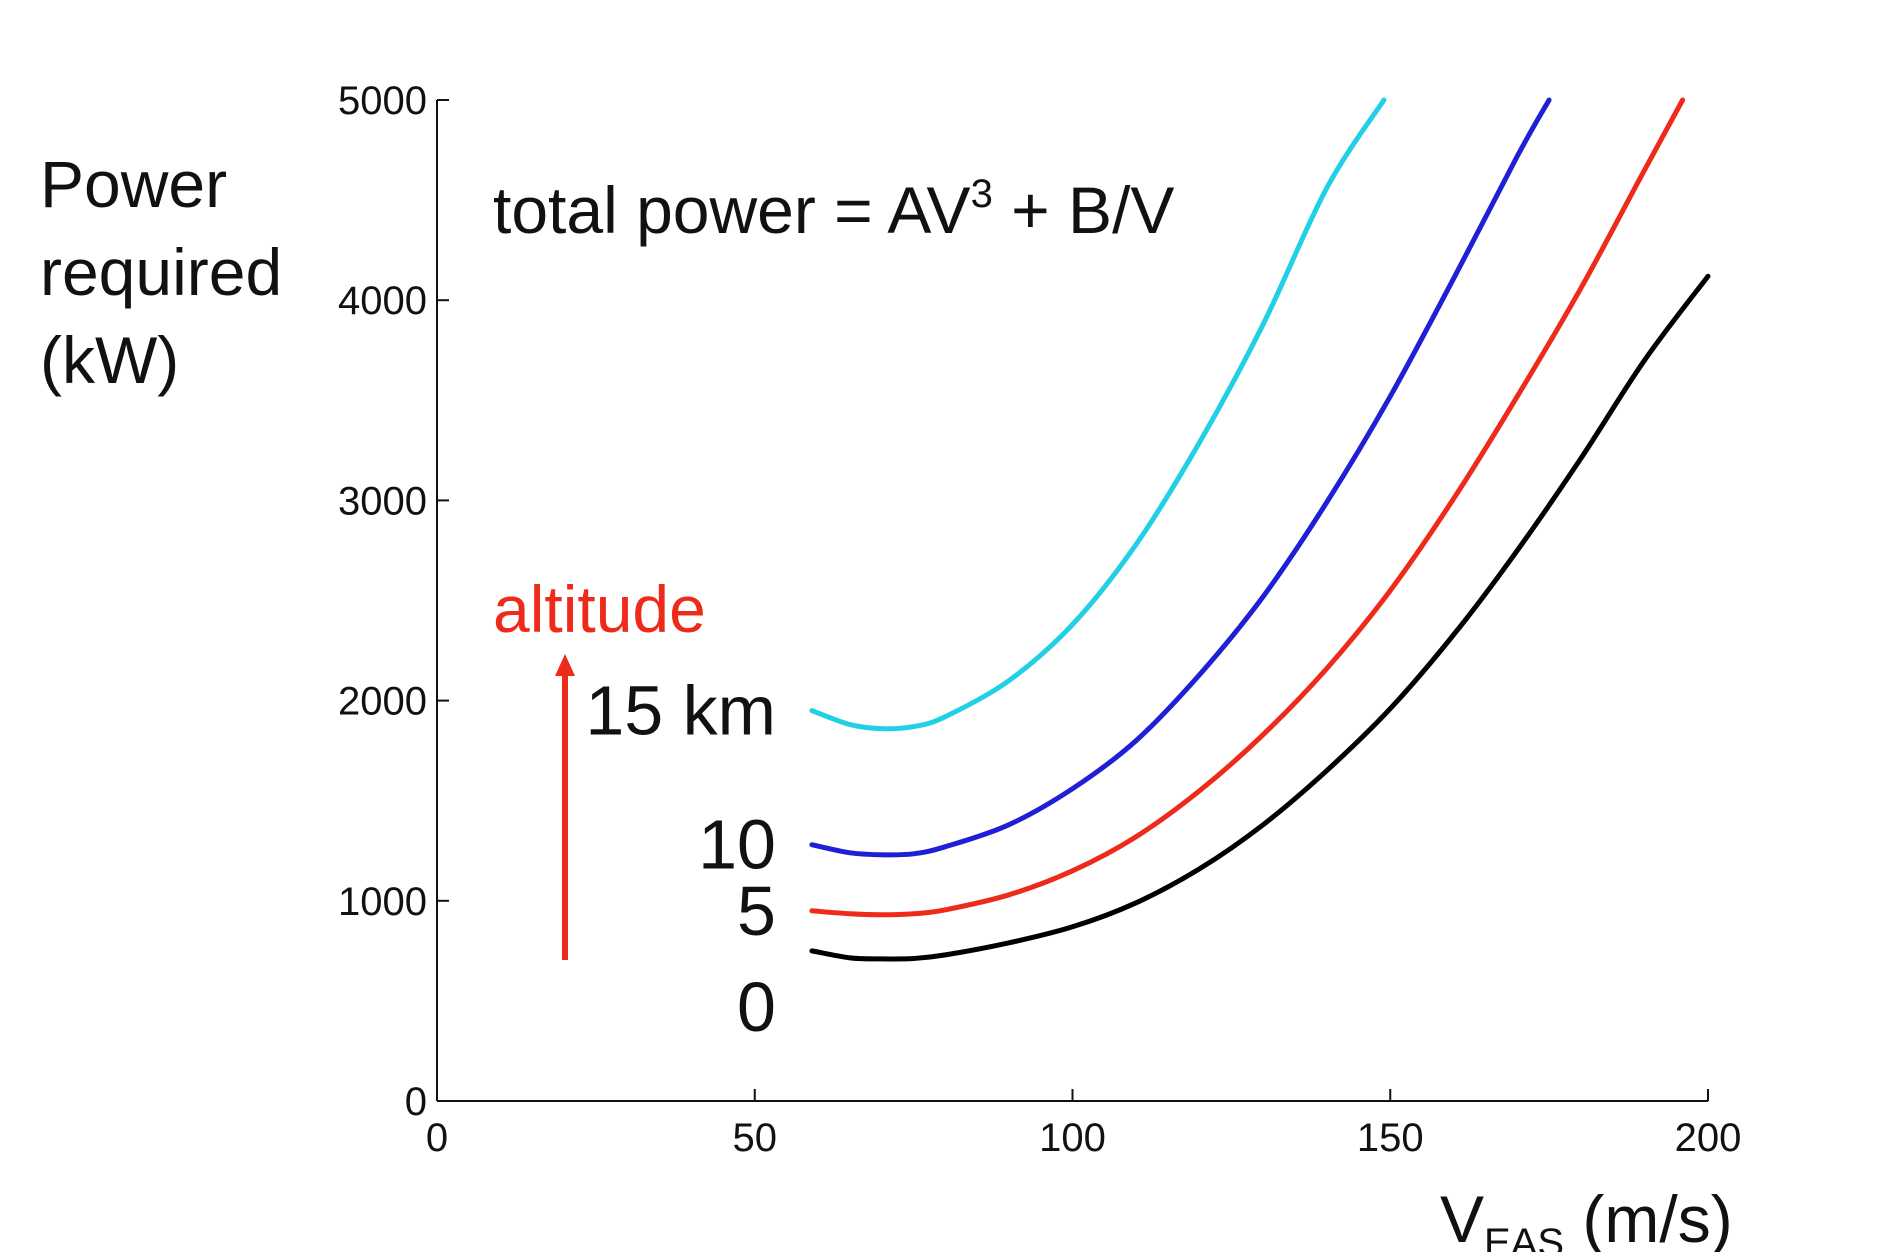 This screenshot has width=1880, height=1252. I want to click on formula-annotation: total power = AV3 + B/V, so click(833, 209).